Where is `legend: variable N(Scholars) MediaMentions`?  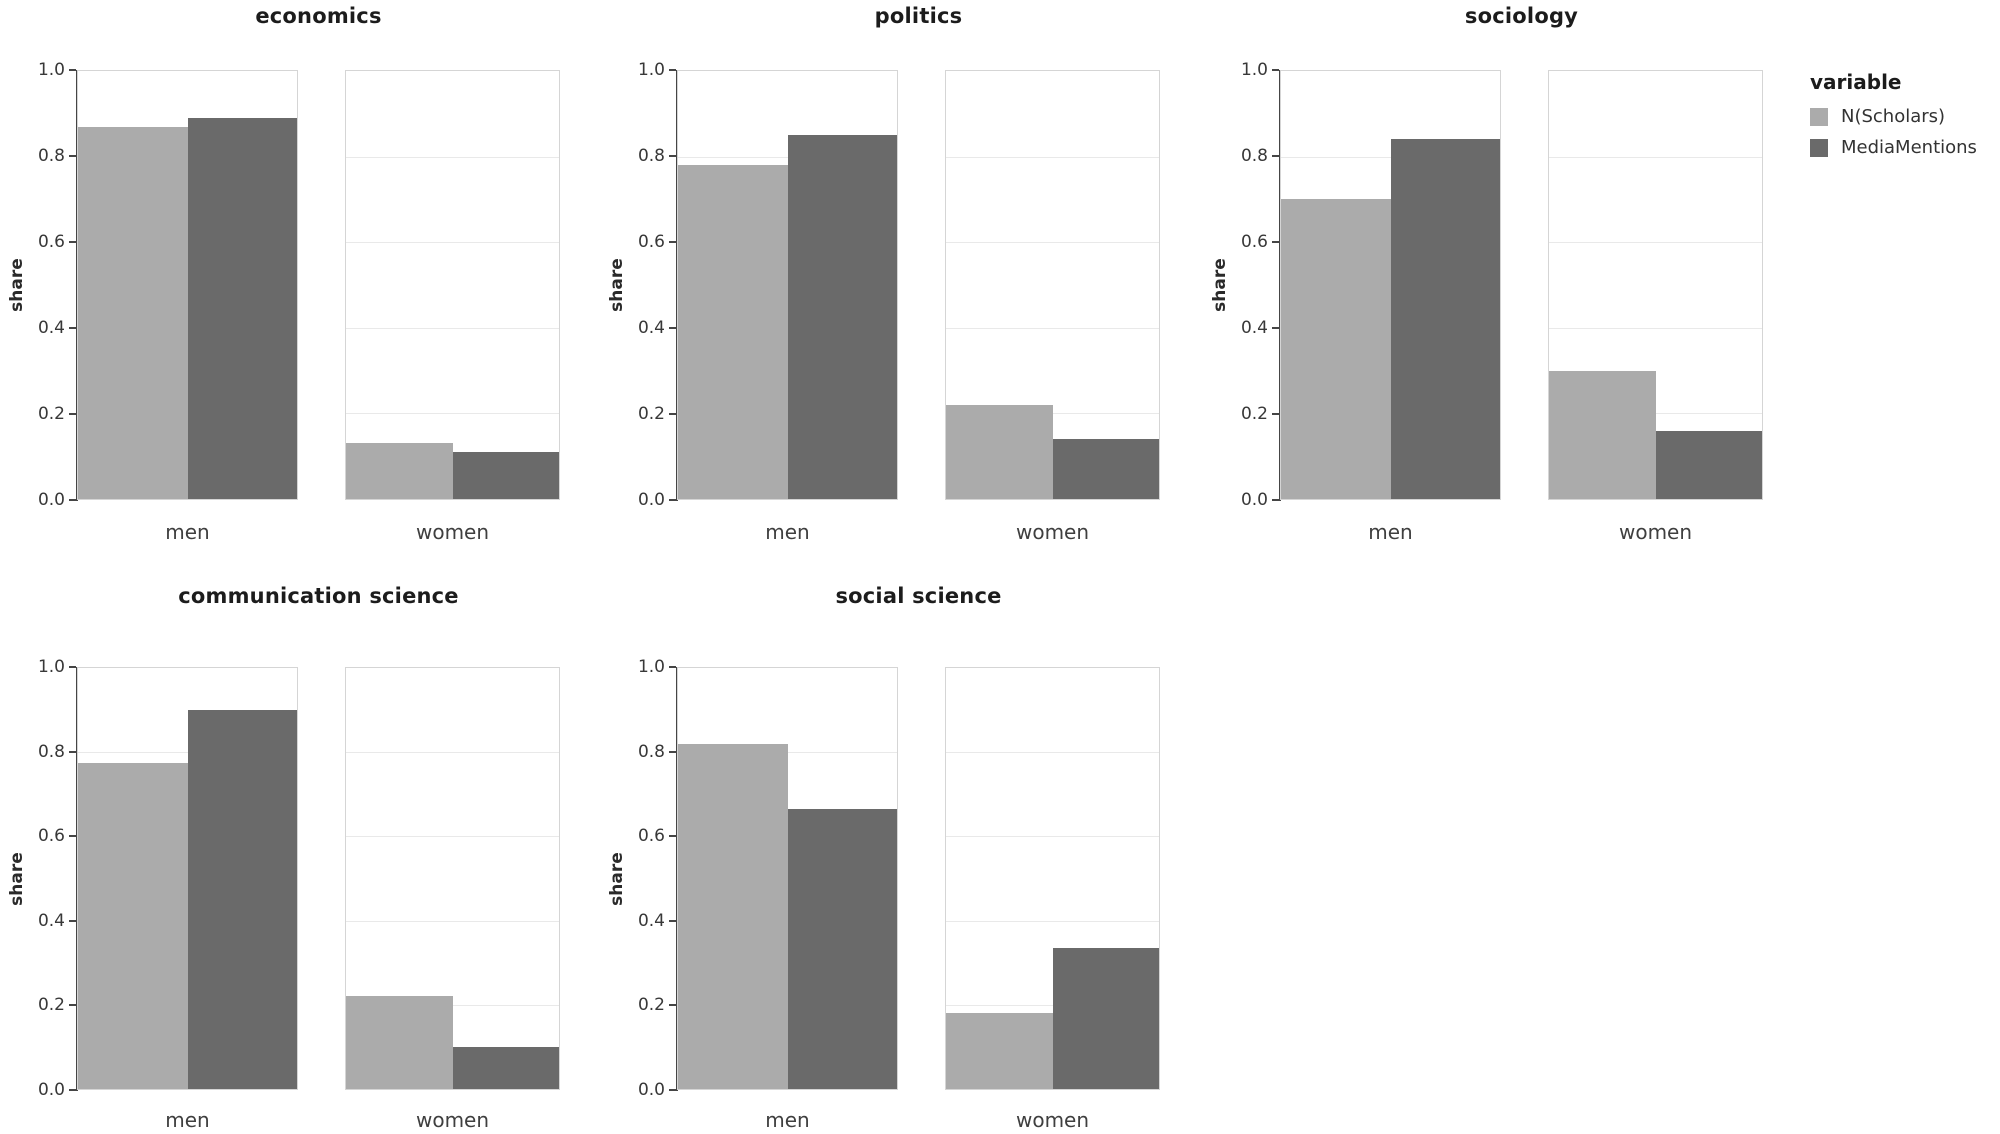
legend: variable N(Scholars) MediaMentions is located at coordinates (1893, 119).